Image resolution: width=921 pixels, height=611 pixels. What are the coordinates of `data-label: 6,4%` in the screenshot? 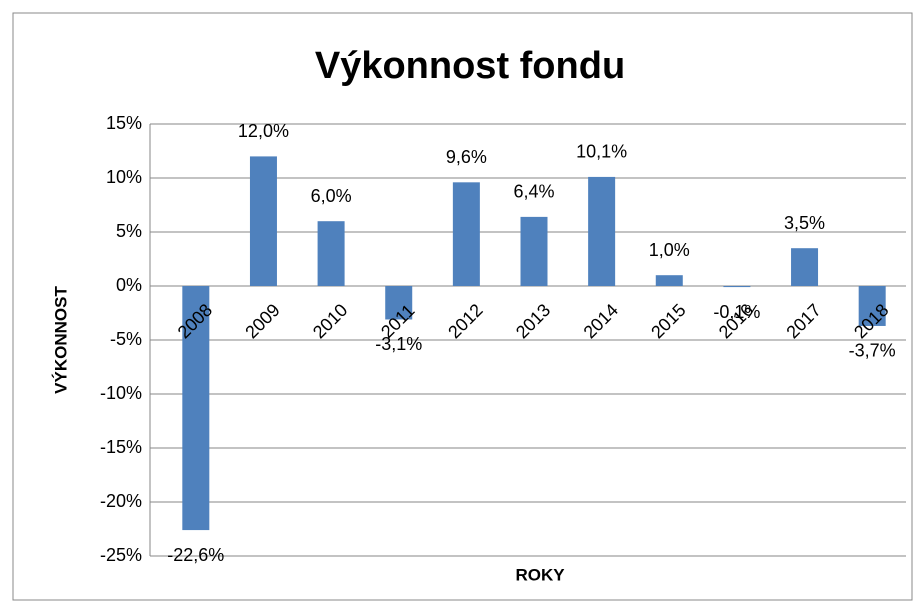 It's located at (533, 192).